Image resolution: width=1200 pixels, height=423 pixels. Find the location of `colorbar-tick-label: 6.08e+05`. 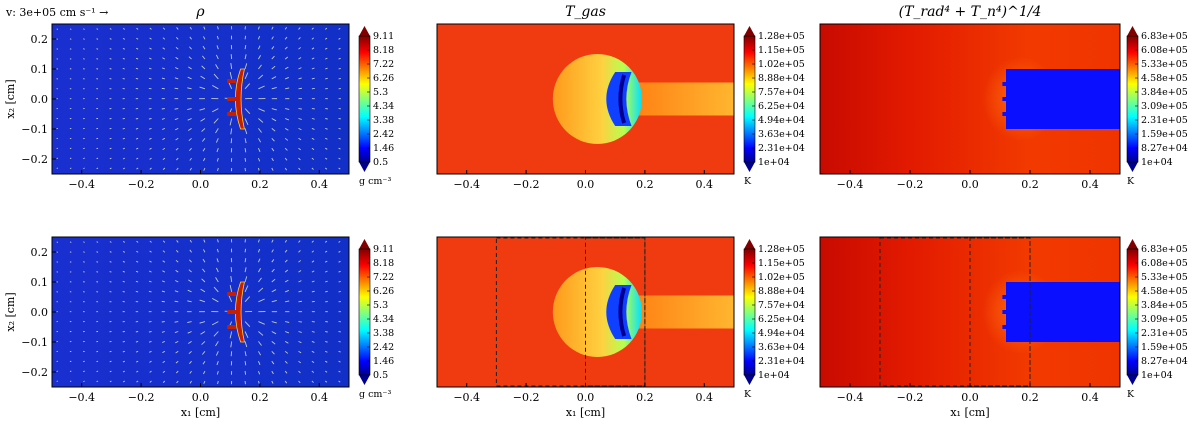

colorbar-tick-label: 6.08e+05 is located at coordinates (1164, 263).